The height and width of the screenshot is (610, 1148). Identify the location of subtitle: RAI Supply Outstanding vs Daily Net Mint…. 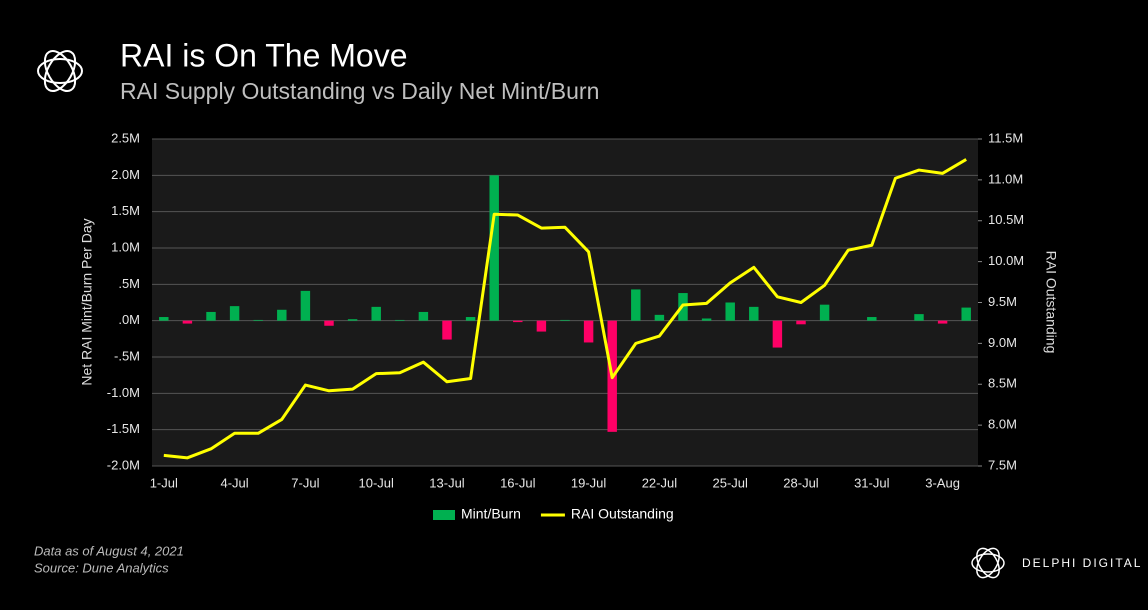
(359, 91).